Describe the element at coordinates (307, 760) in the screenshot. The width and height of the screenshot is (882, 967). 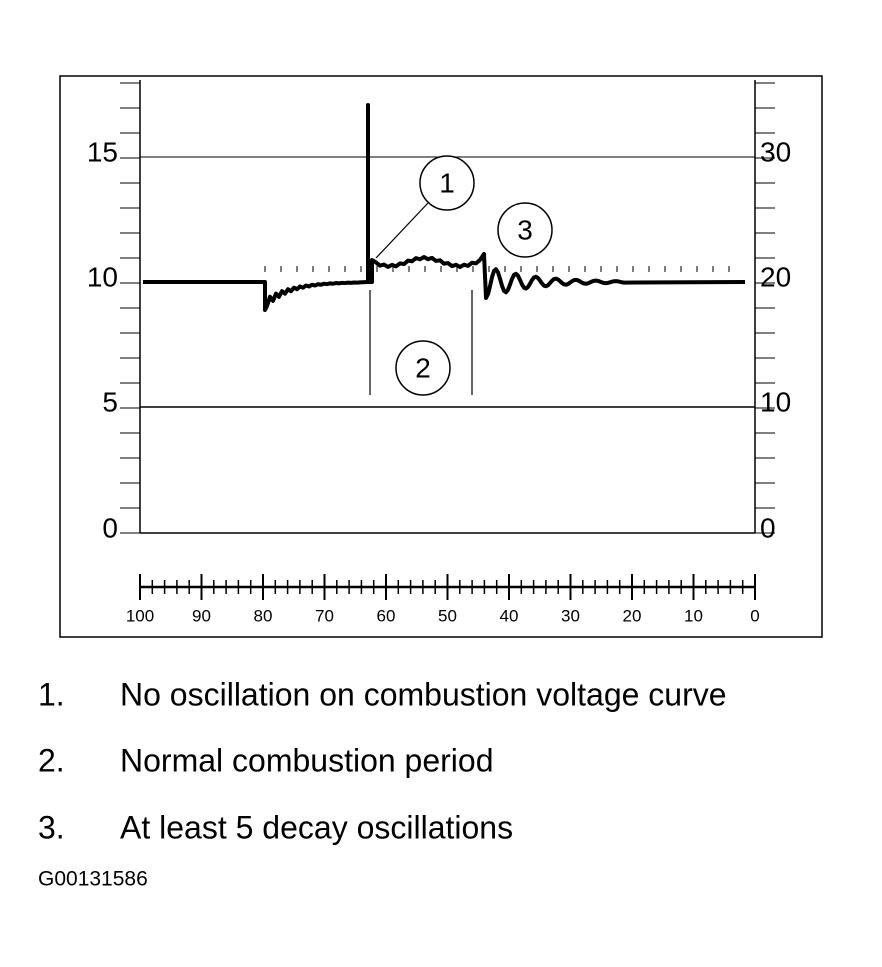
I see `legend-text: Normal combustion period` at that location.